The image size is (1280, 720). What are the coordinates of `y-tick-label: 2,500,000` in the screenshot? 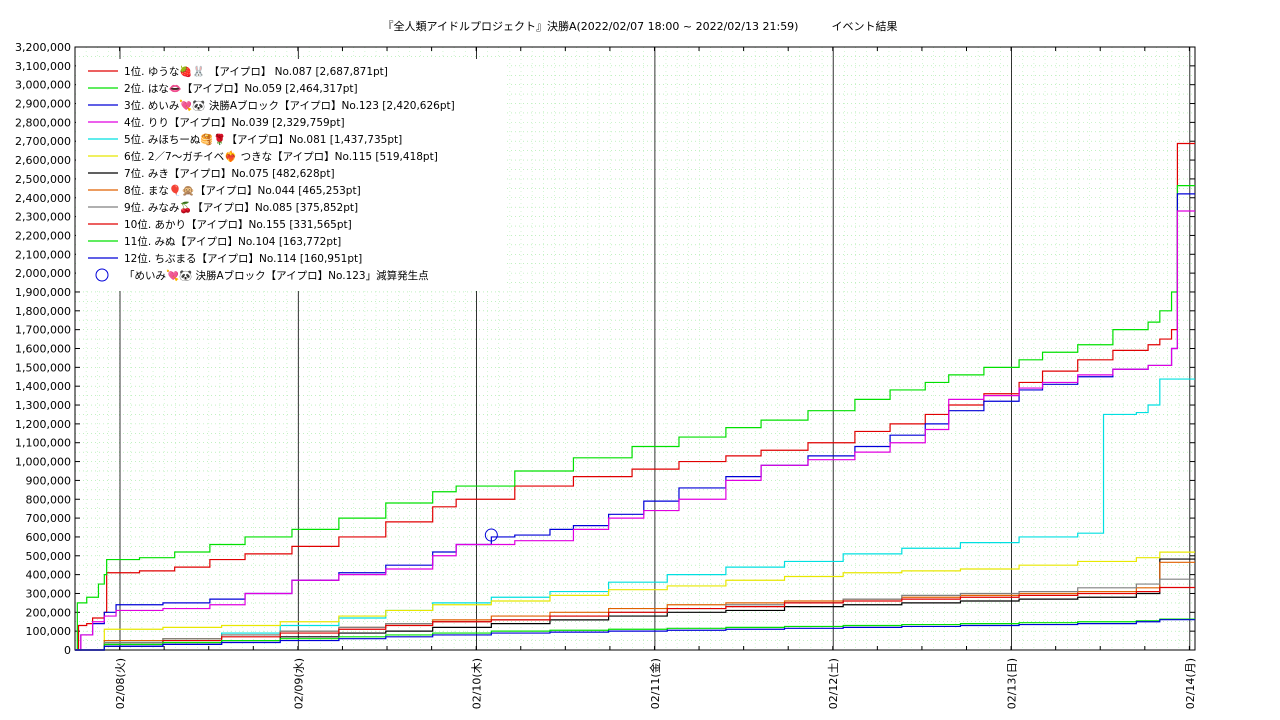 It's located at (43, 179).